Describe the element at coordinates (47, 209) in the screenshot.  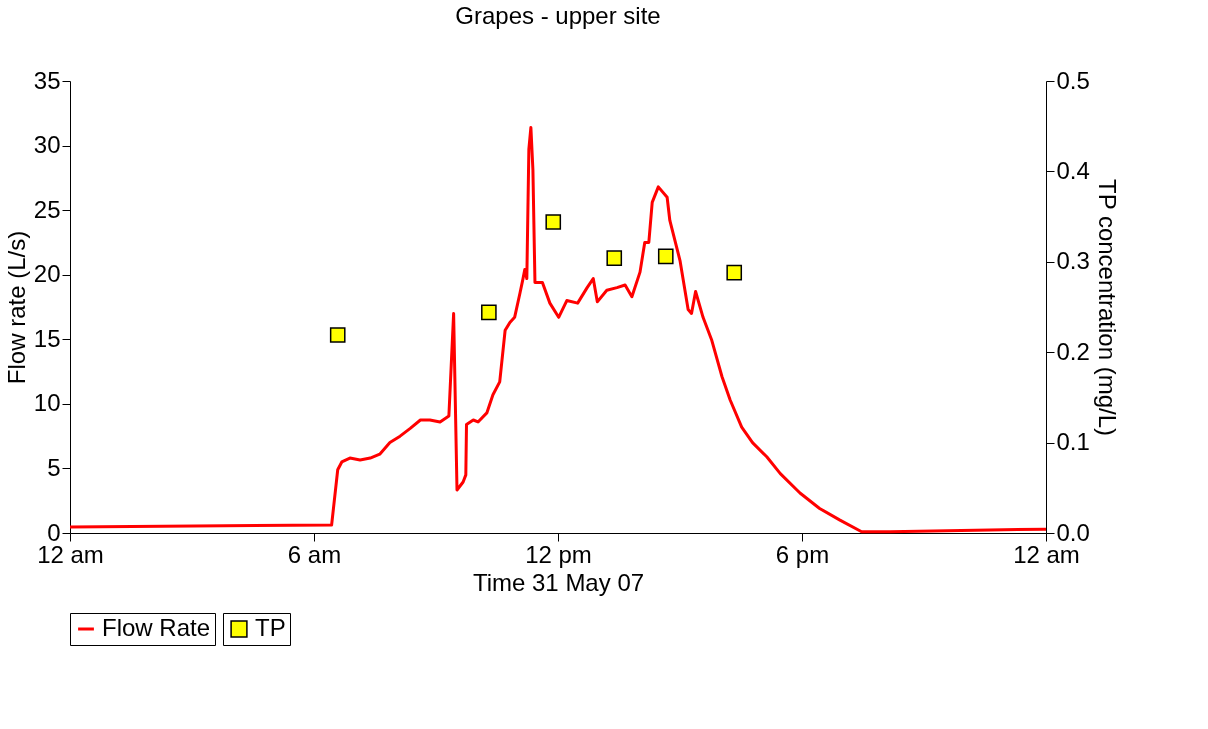
I see `y-tick-label: 25` at that location.